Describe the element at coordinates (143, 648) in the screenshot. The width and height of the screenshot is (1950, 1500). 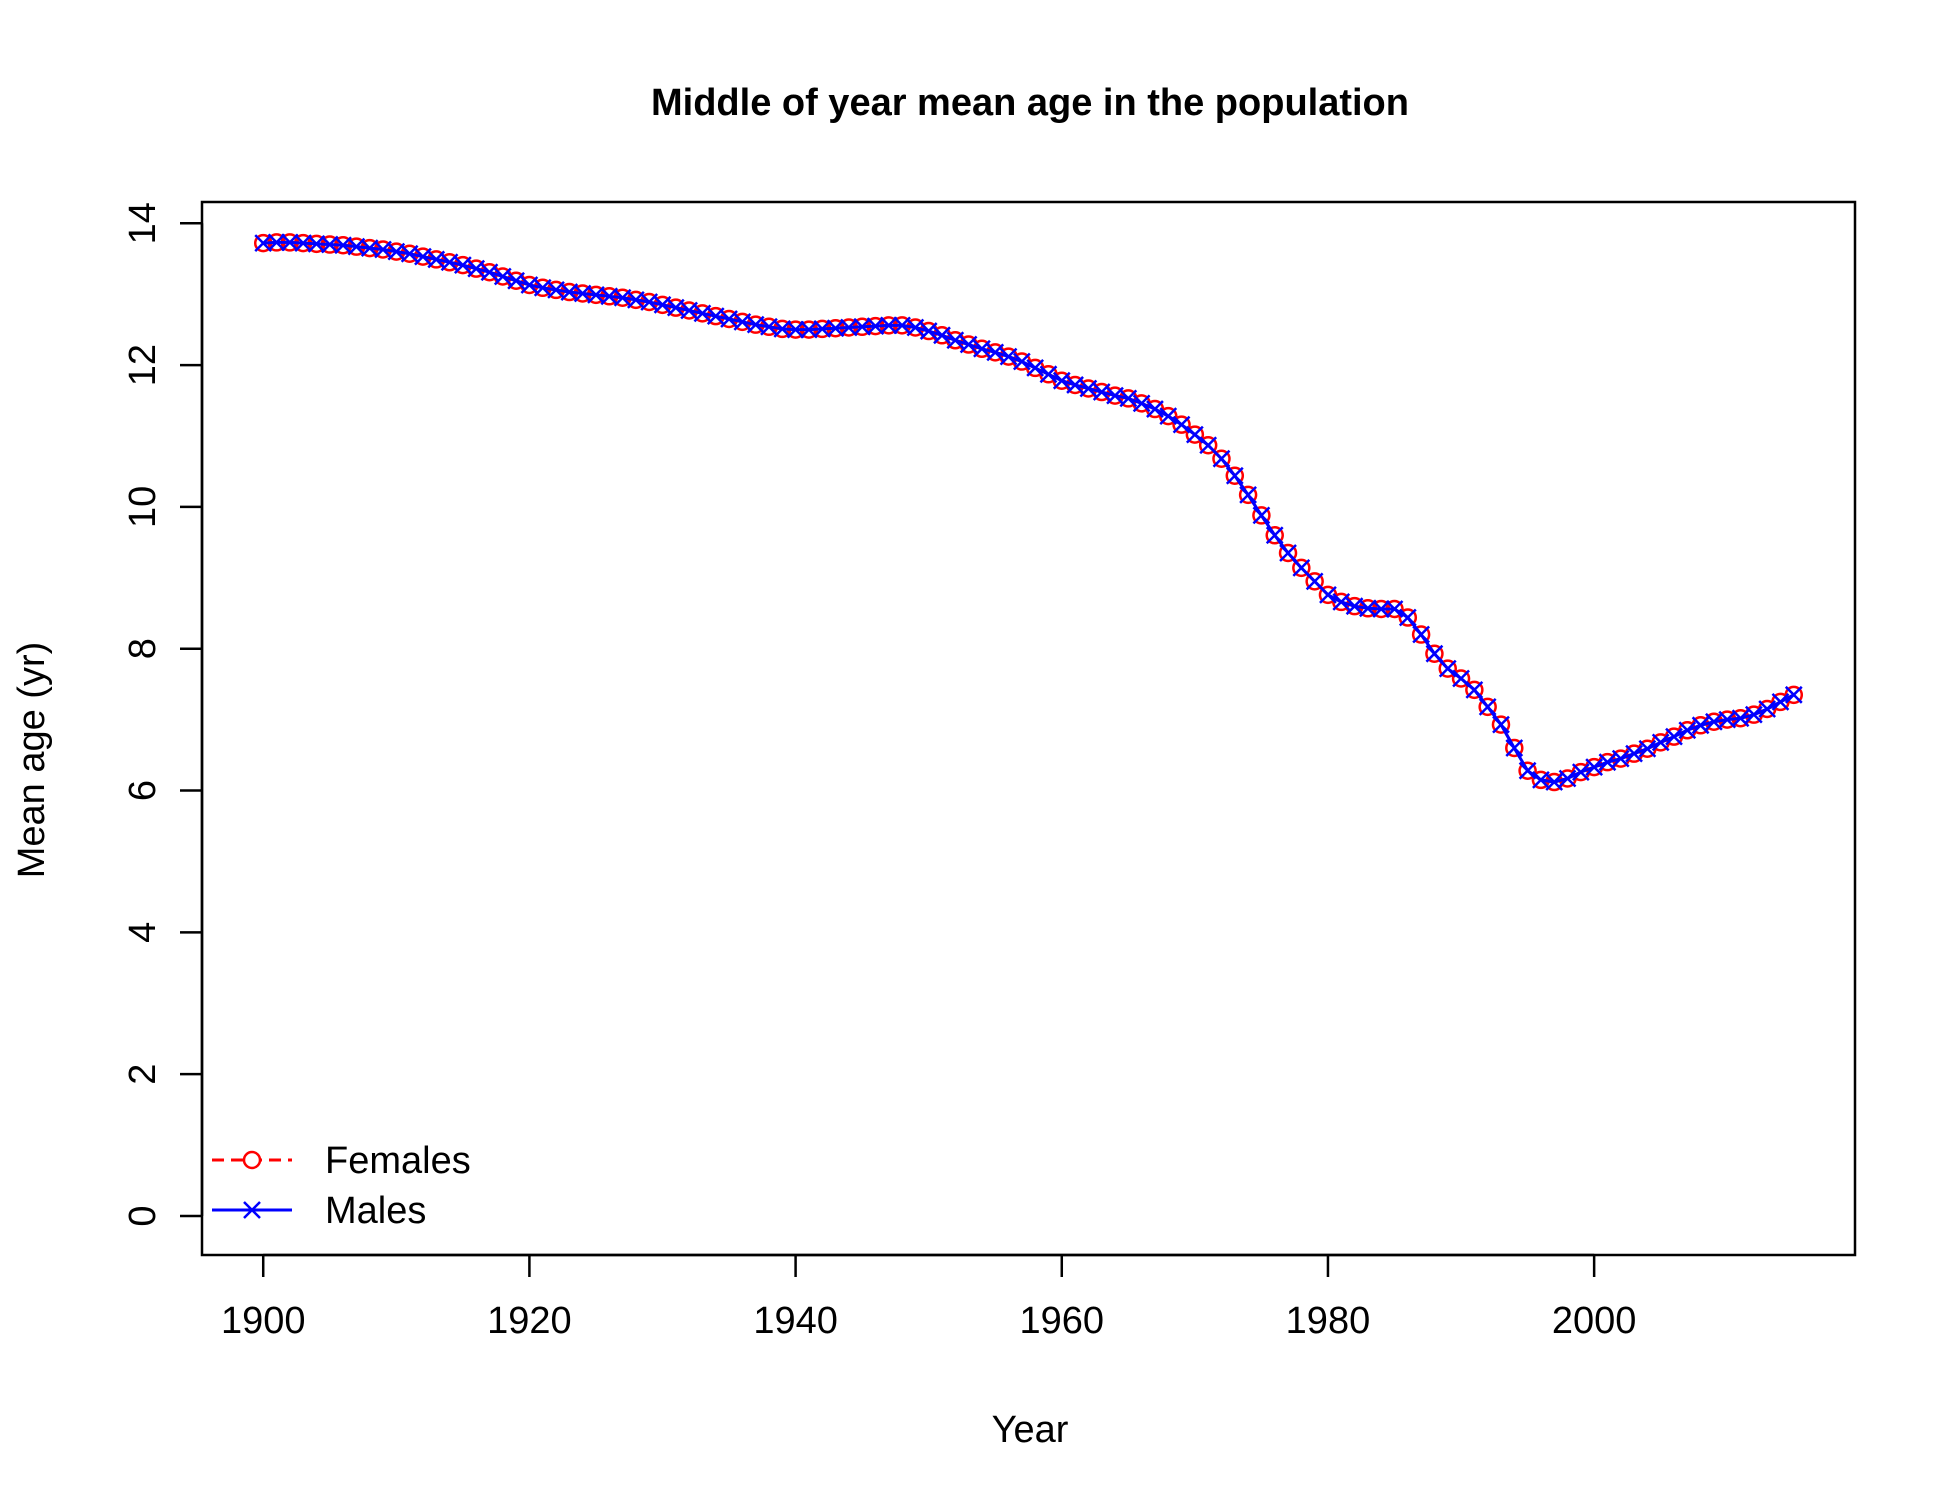
I see `y-tick-label: 8` at that location.